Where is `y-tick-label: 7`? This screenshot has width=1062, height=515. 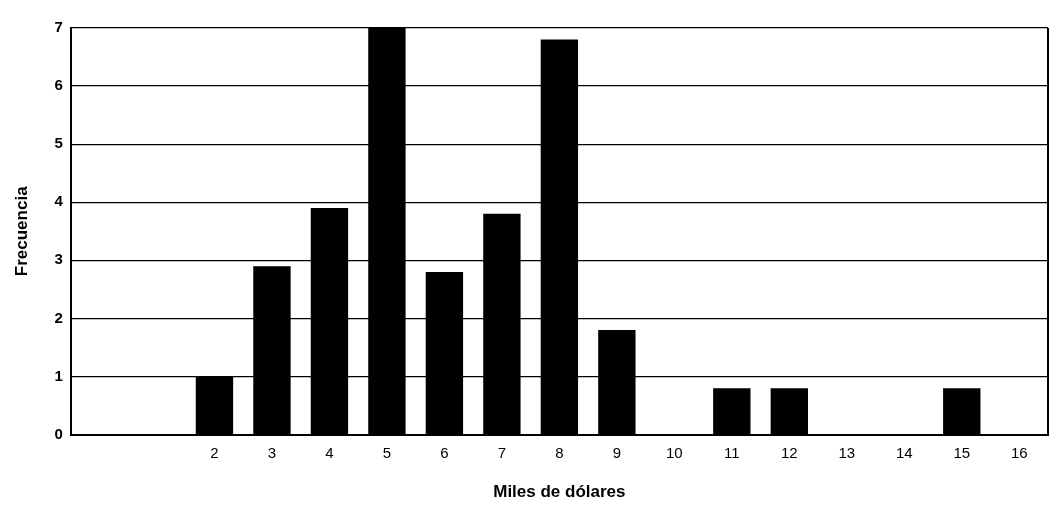
y-tick-label: 7 is located at coordinates (58, 27).